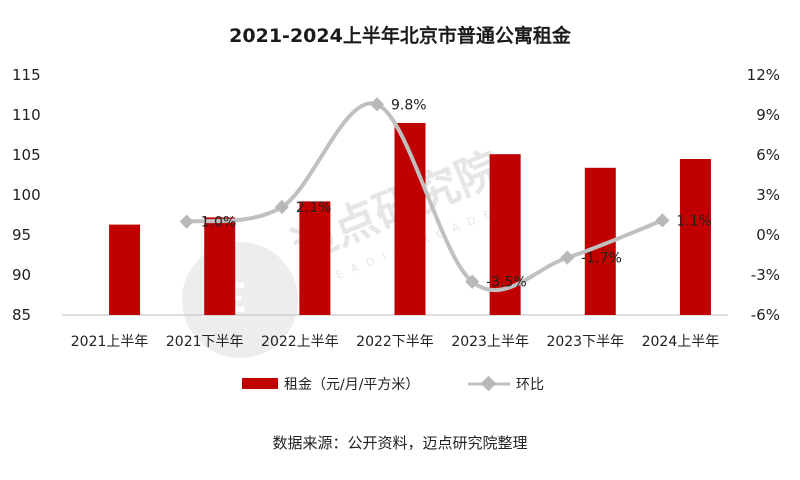 This screenshot has width=800, height=480. What do you see at coordinates (585, 342) in the screenshot?
I see `category-label: 2023下半年` at bounding box center [585, 342].